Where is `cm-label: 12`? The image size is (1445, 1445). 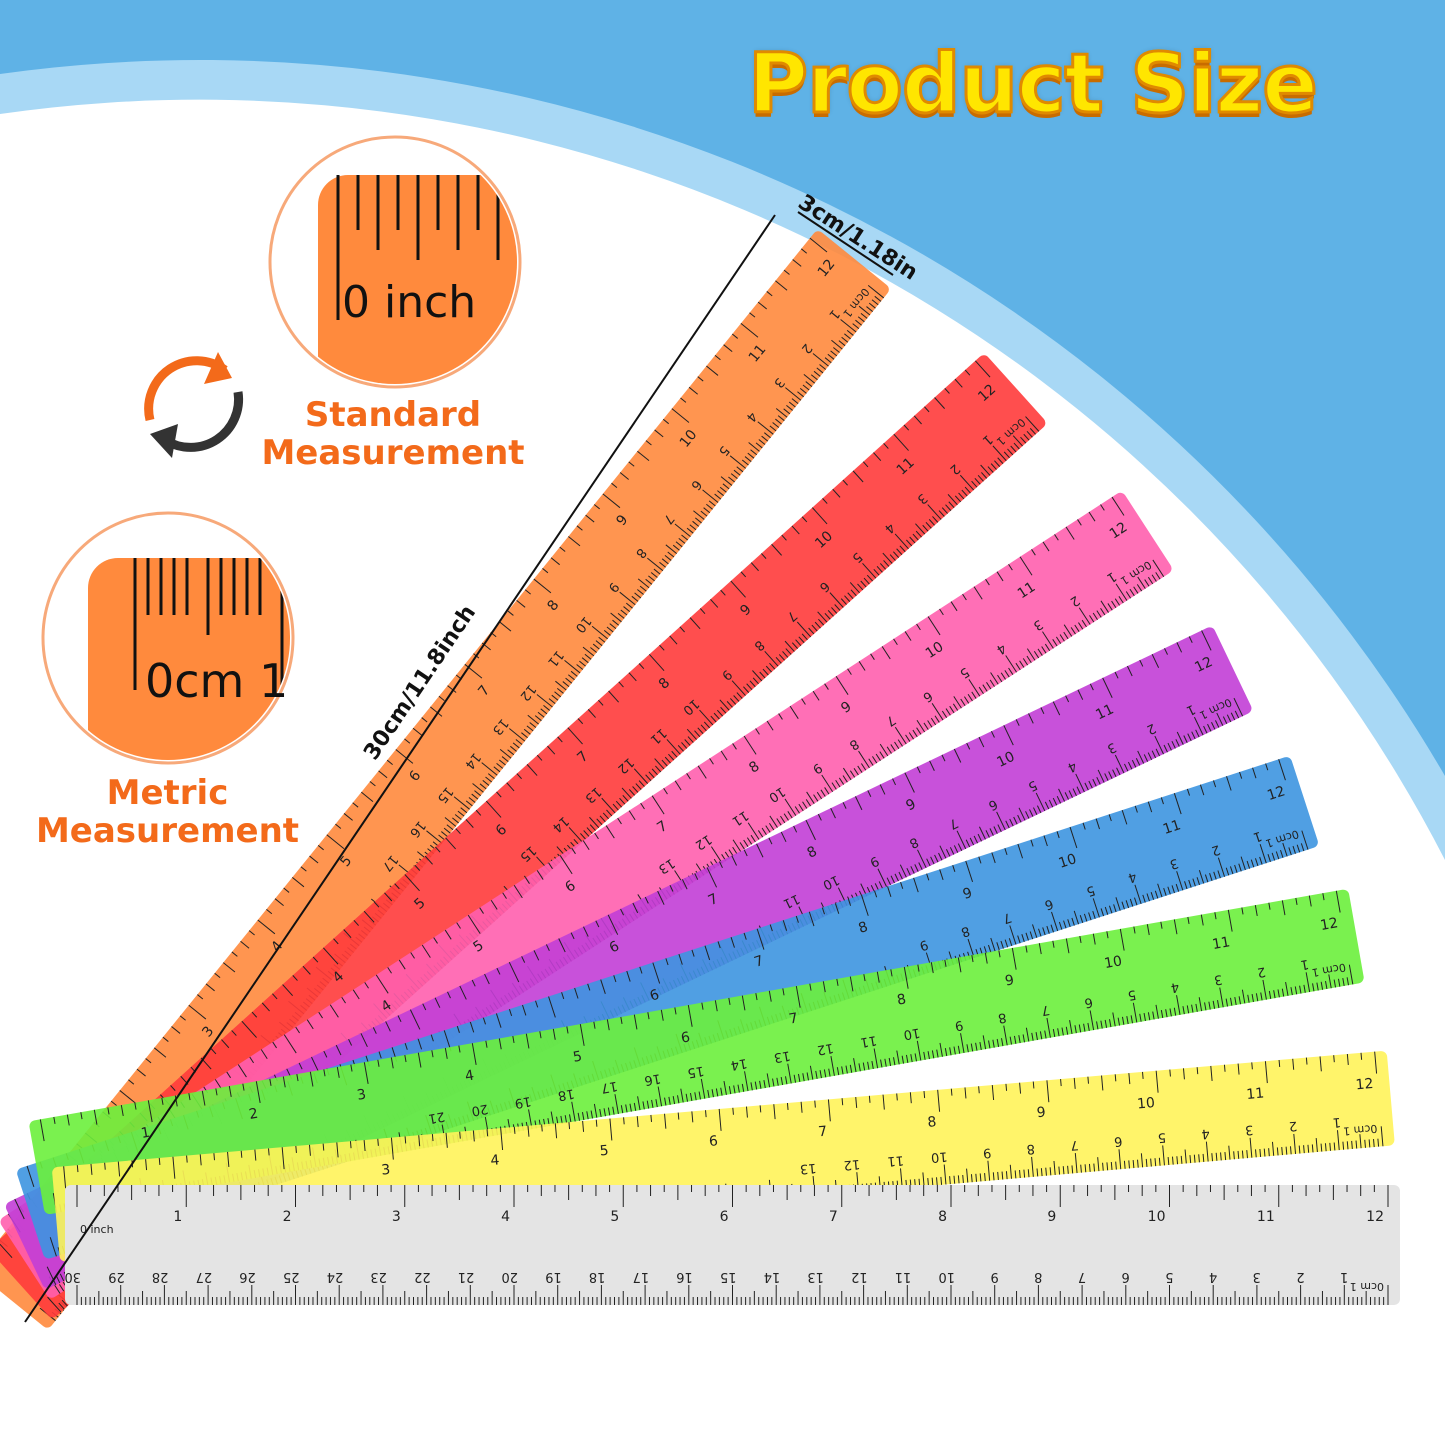 cm-label: 12 is located at coordinates (852, 1164).